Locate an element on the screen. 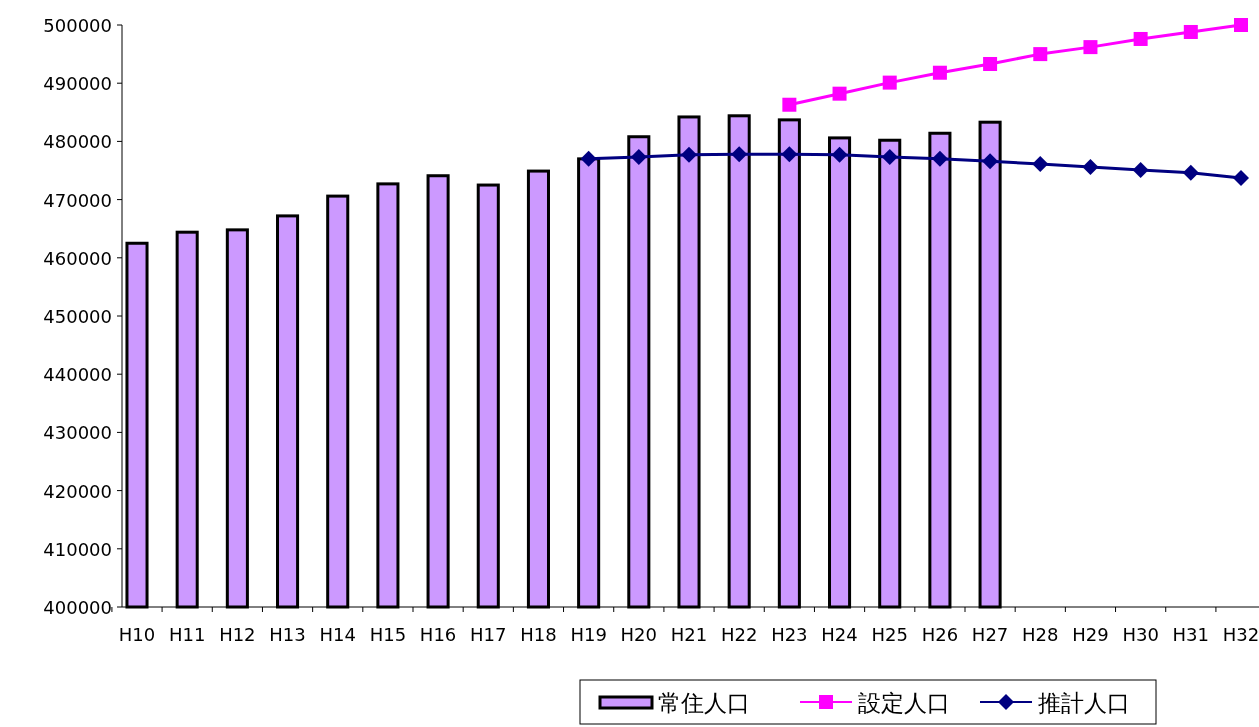 The height and width of the screenshot is (727, 1259). x-tick-label: H17 is located at coordinates (488, 634).